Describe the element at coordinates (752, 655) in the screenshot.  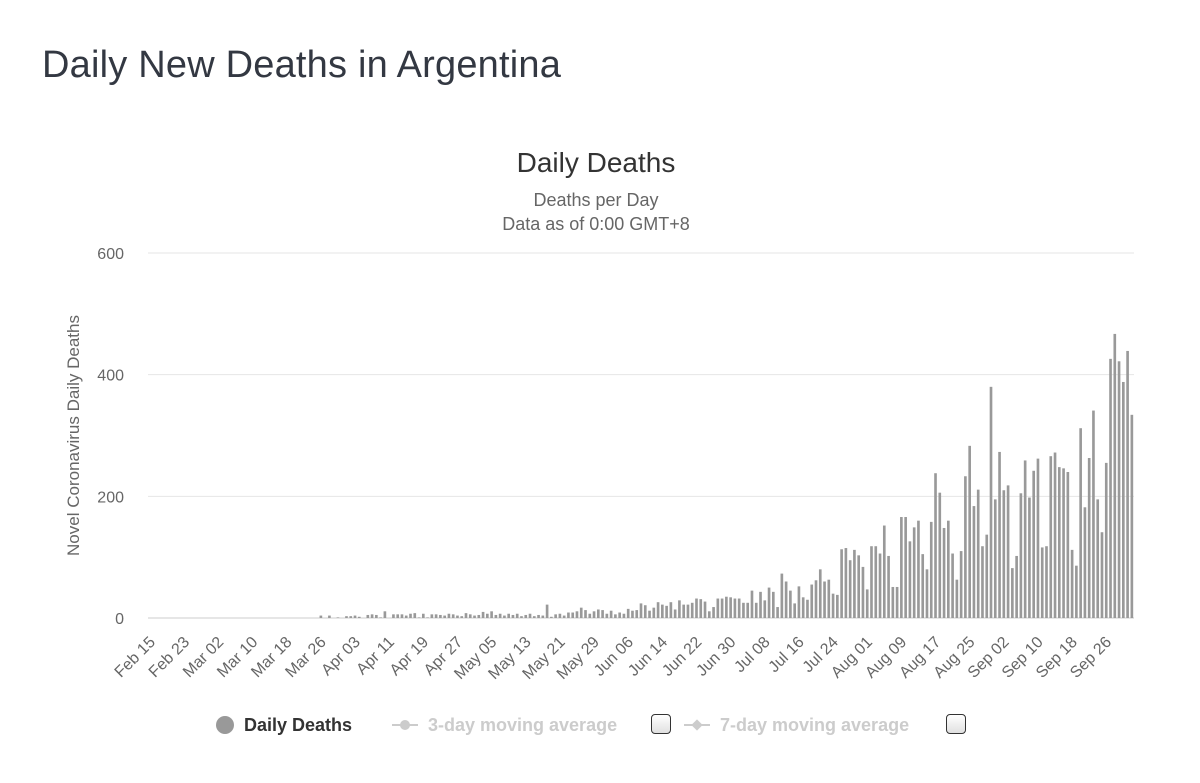
I see `x-tick-label: Jul 08` at that location.